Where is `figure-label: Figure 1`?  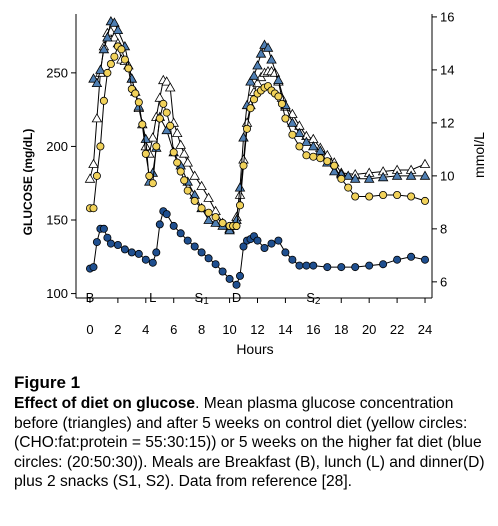 figure-label: Figure 1 is located at coordinates (47, 382).